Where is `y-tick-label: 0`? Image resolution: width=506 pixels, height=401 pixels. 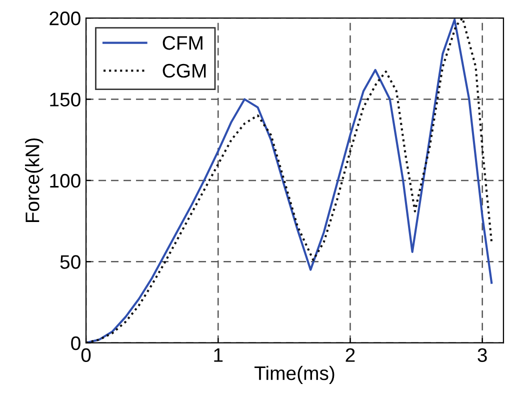
y-tick-label: 0 is located at coordinates (75, 343).